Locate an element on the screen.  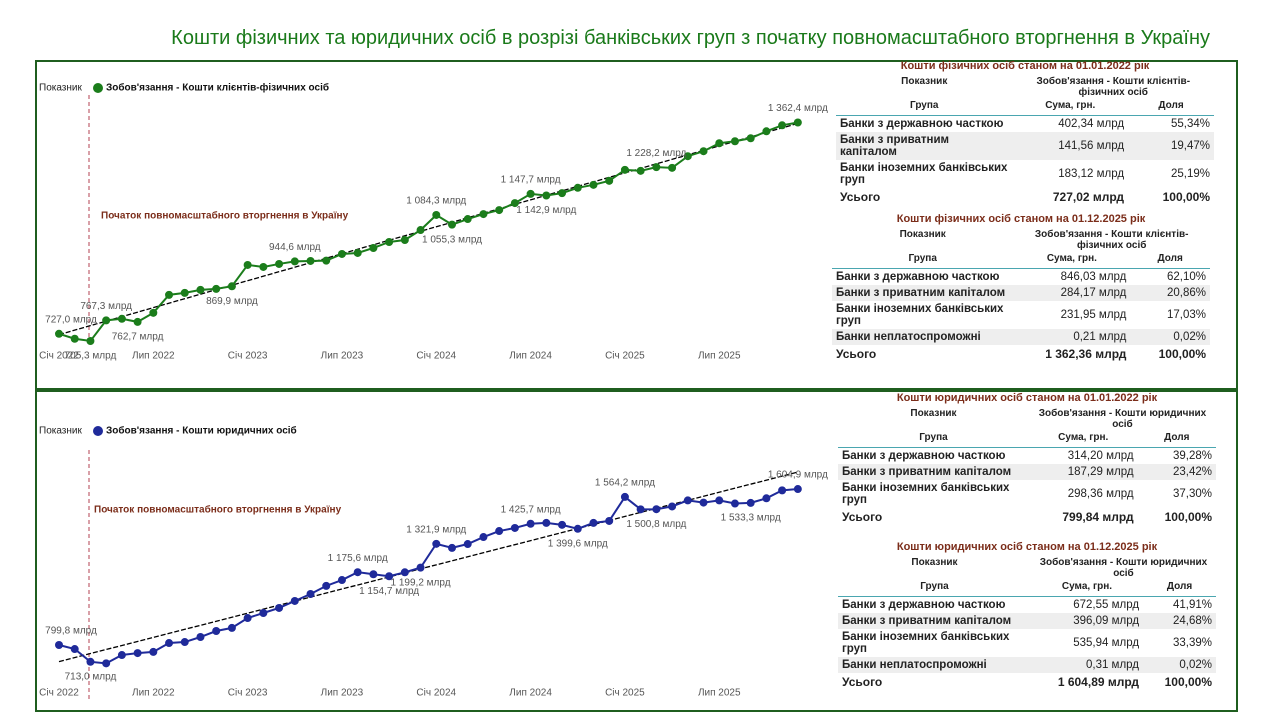
data-label: 1 199,2 млрд is located at coordinates (421, 582).